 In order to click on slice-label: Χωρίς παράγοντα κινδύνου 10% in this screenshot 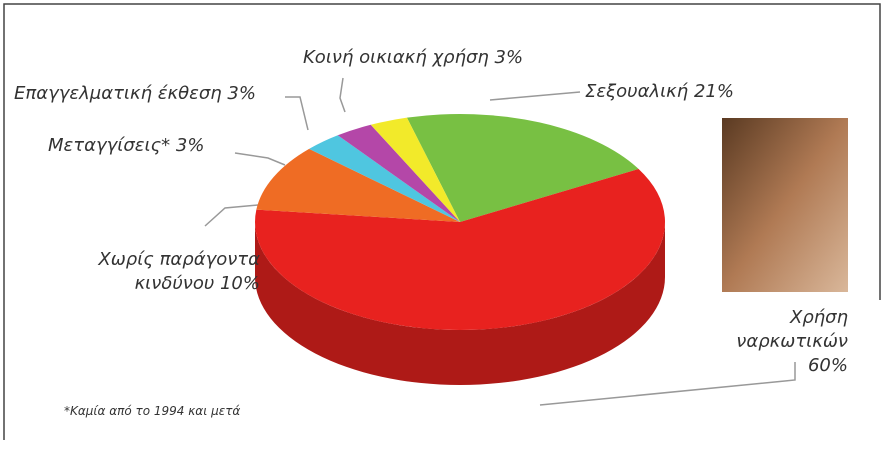, I will do `click(154, 272)`.